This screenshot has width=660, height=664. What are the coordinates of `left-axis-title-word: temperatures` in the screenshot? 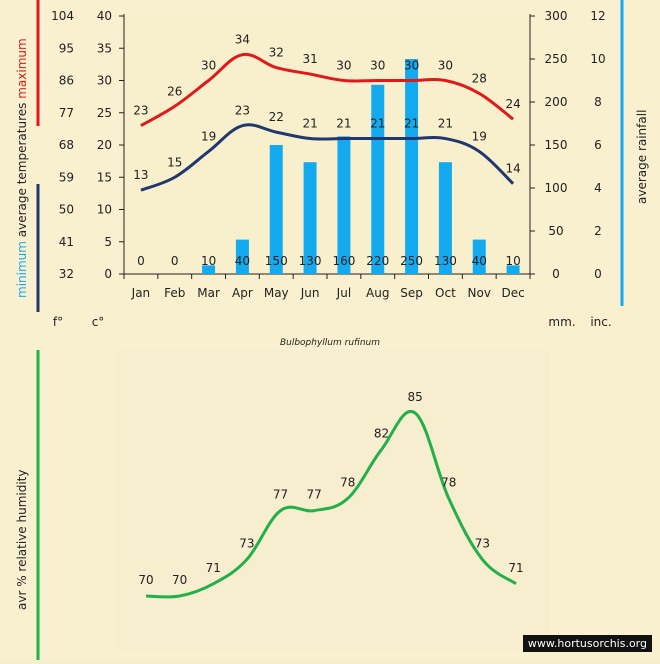 It's located at (22, 146).